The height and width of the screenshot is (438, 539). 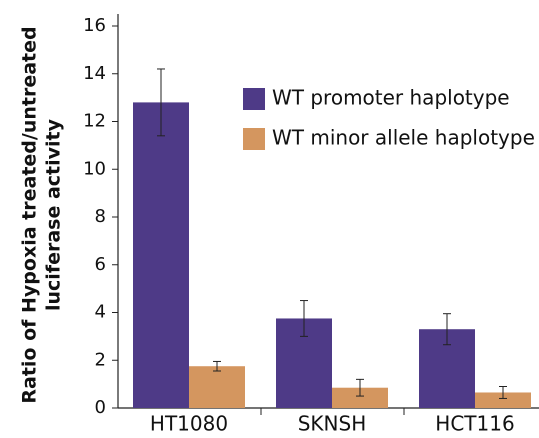 What do you see at coordinates (474, 424) in the screenshot?
I see `x-tick-label: HCT116` at bounding box center [474, 424].